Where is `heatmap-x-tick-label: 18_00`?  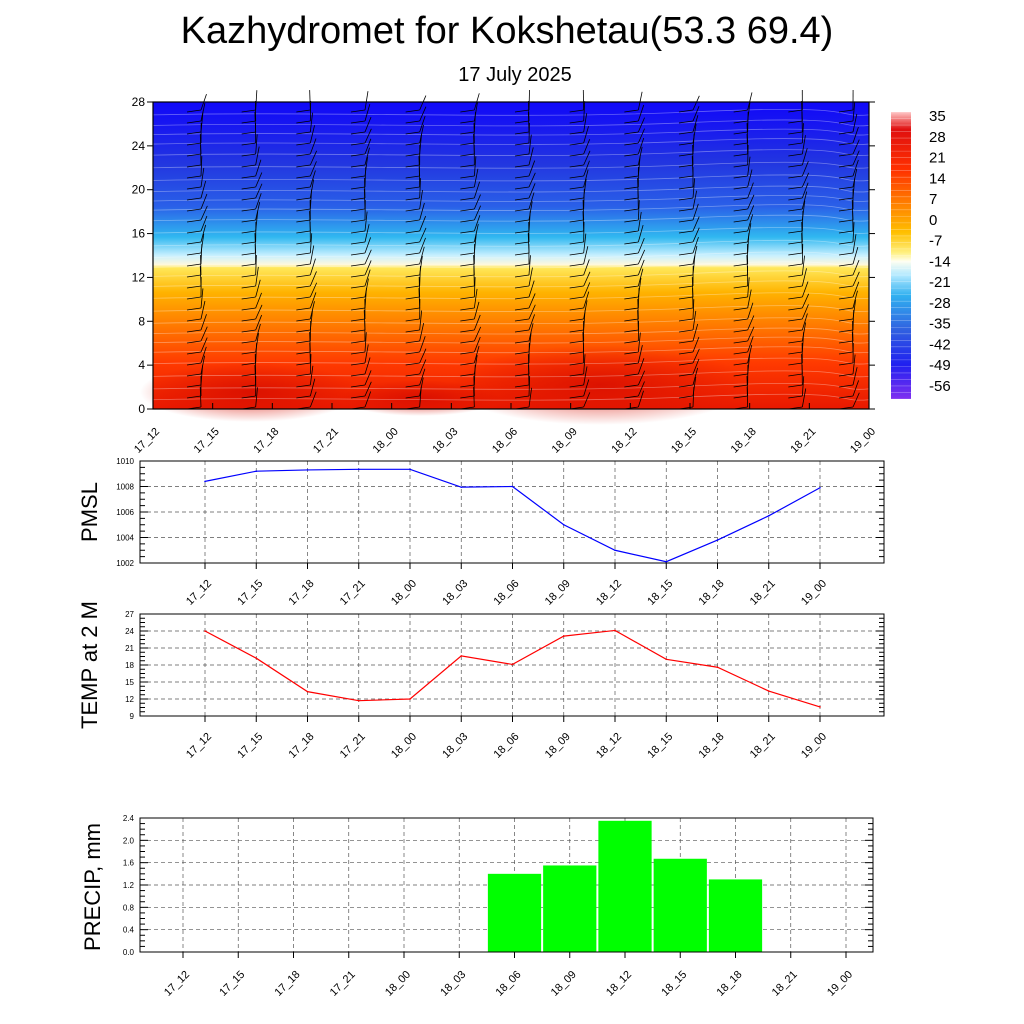
heatmap-x-tick-label: 18_00 is located at coordinates (386, 441).